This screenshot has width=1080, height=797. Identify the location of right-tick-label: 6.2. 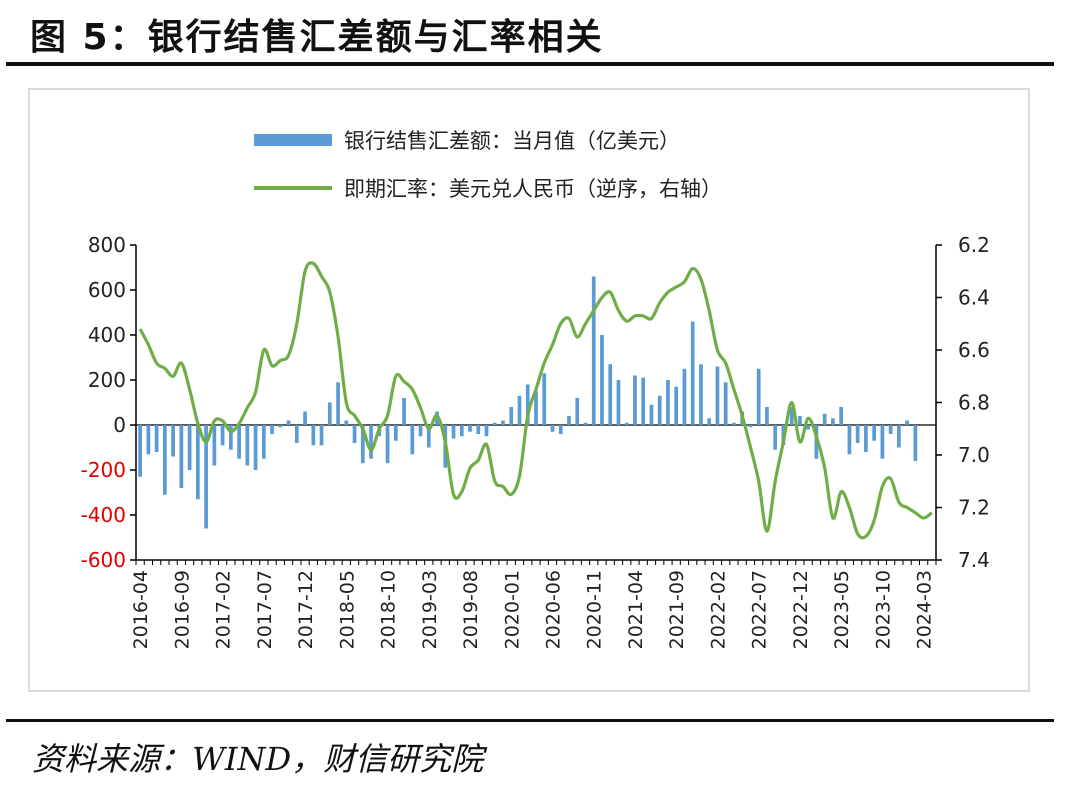
(974, 245).